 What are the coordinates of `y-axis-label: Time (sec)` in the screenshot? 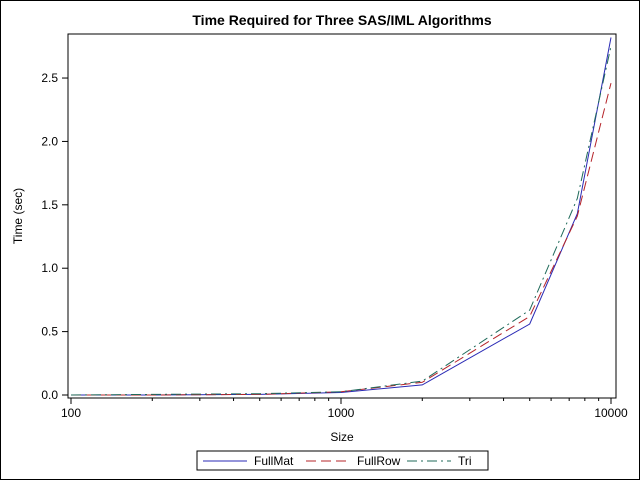 It's located at (18, 216).